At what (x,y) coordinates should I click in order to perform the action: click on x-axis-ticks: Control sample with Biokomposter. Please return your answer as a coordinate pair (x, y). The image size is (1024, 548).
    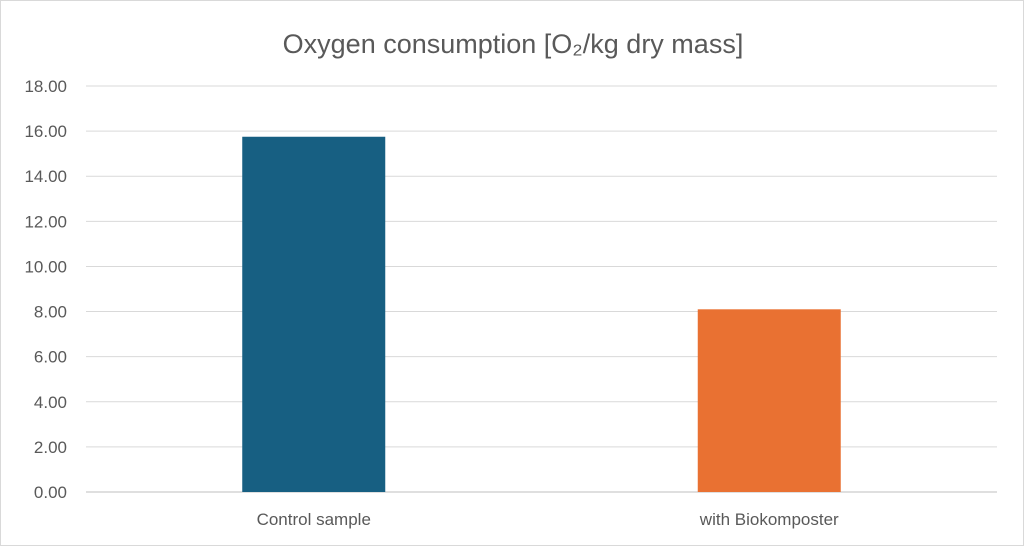
    Looking at the image, I should click on (548, 519).